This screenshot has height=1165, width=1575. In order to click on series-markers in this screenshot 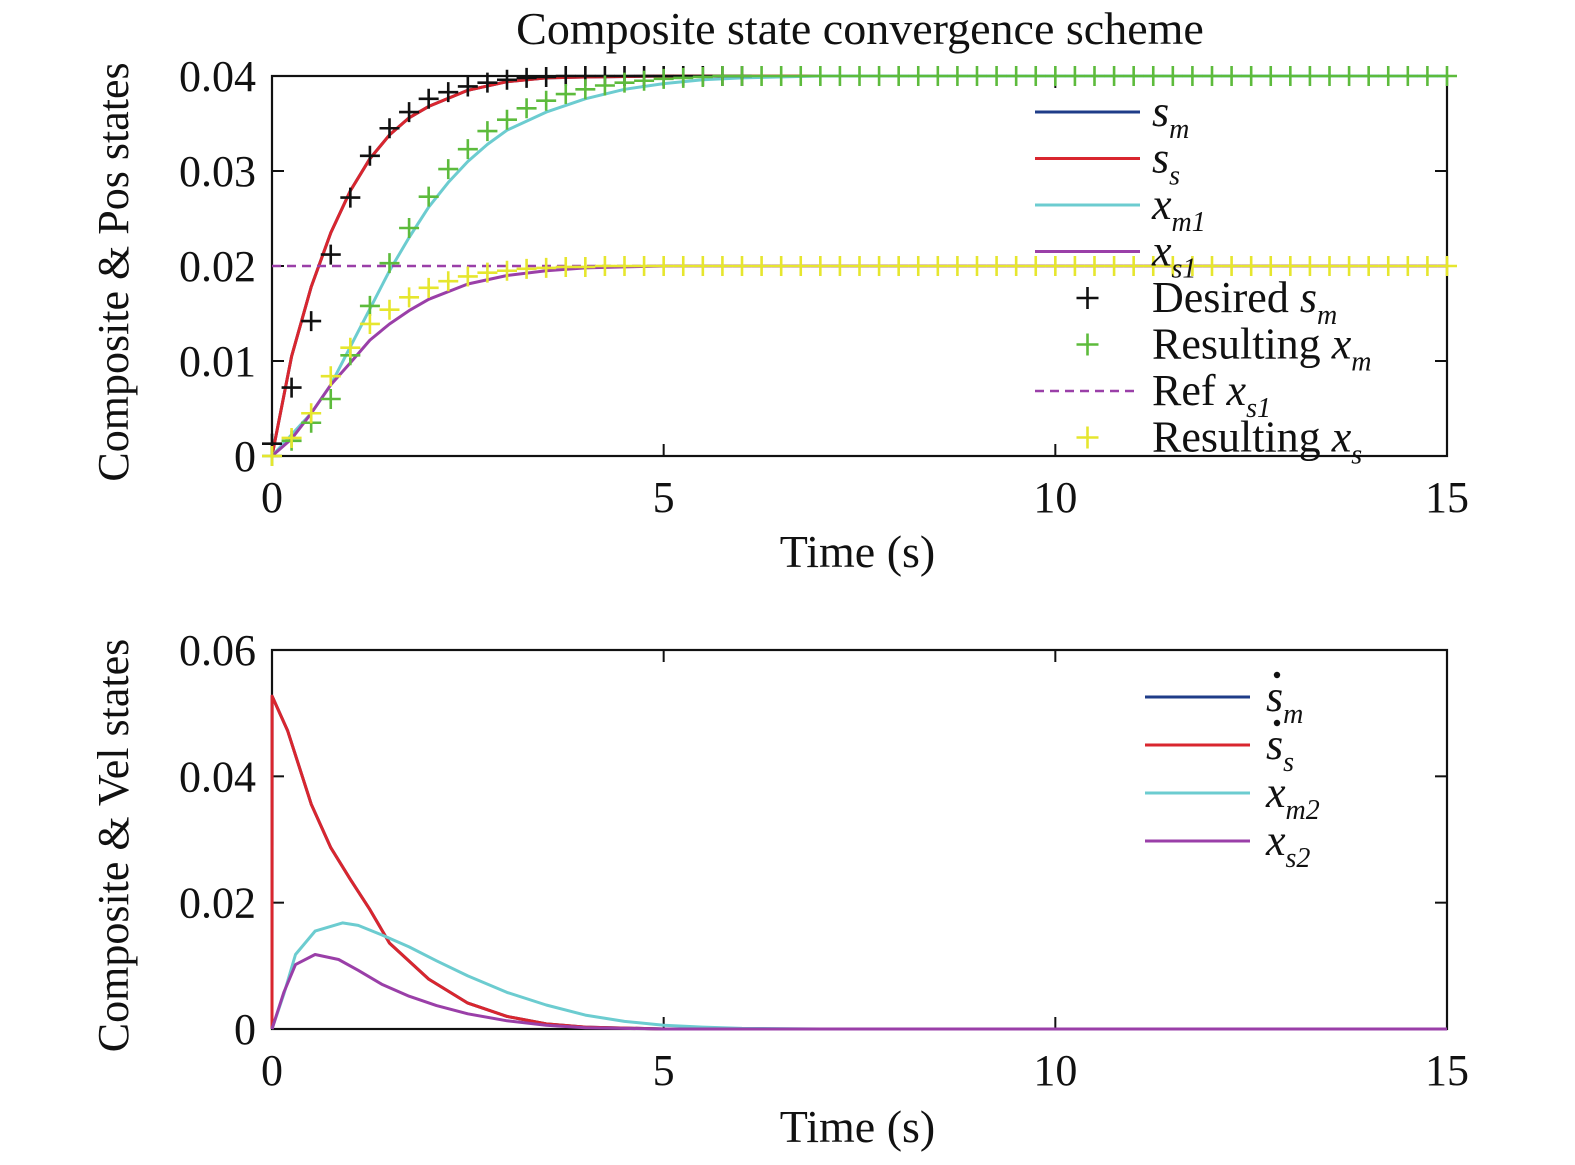, I will do `click(859, 361)`.